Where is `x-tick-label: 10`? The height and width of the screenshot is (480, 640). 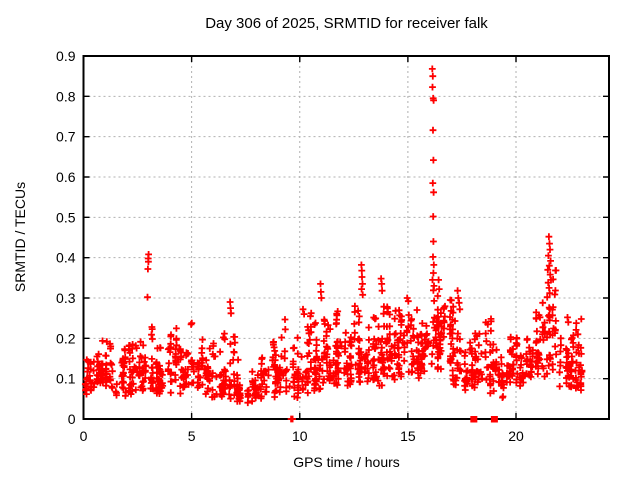 x-tick-label: 10 is located at coordinates (300, 436).